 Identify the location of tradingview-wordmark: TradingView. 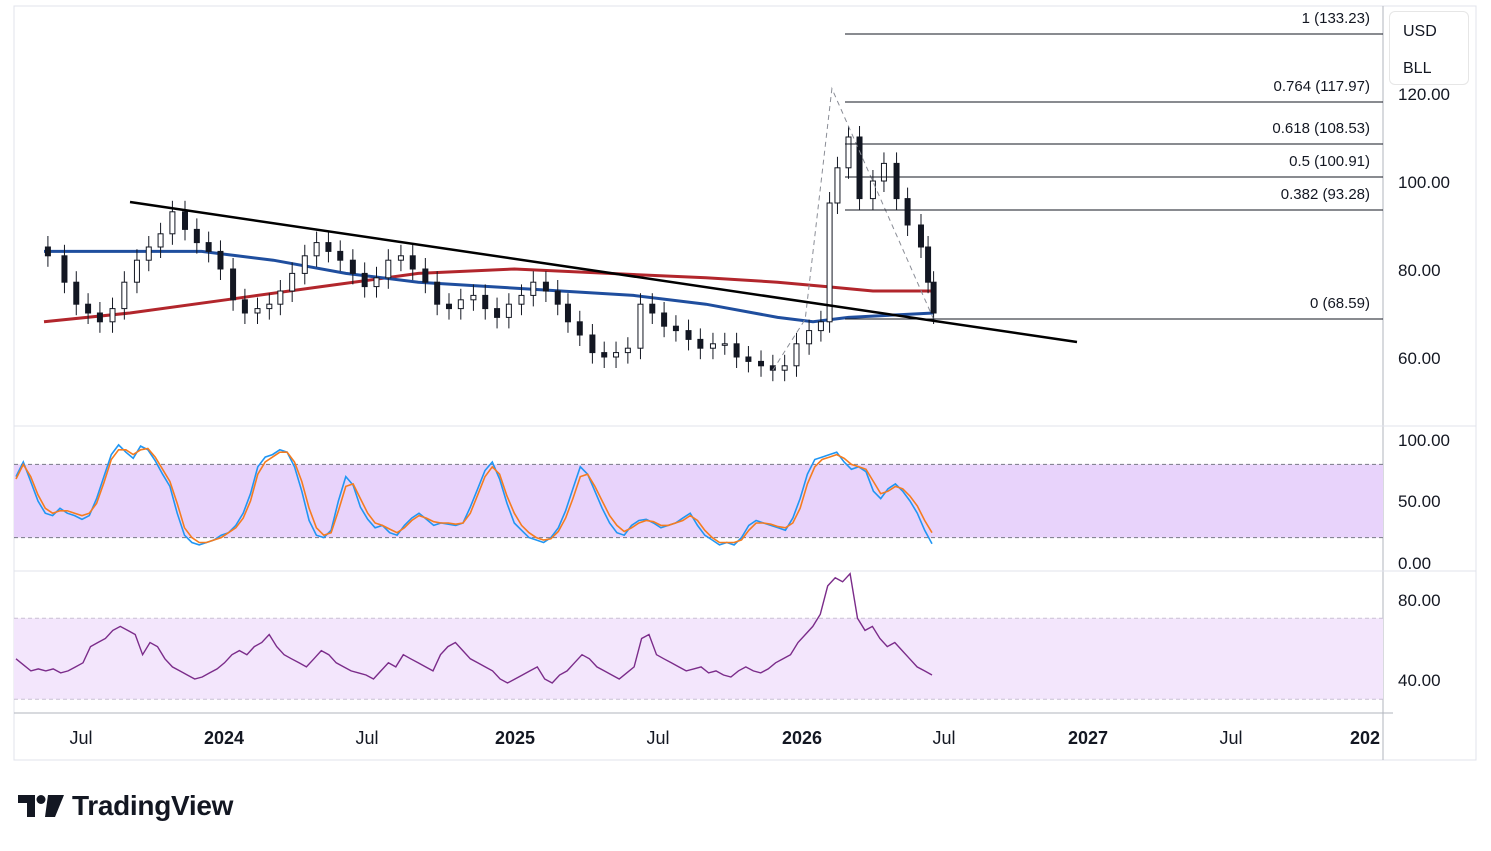
(153, 805).